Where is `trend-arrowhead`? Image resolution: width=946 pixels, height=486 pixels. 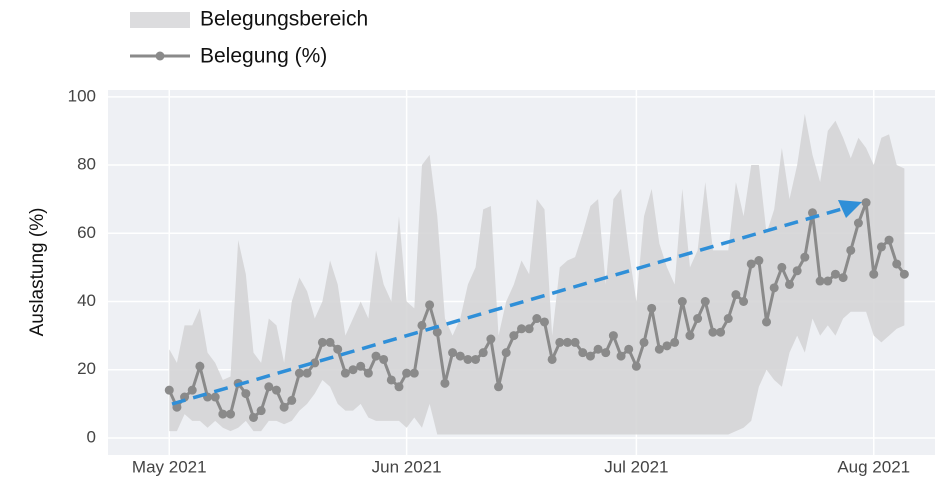
trend-arrowhead is located at coordinates (850, 209).